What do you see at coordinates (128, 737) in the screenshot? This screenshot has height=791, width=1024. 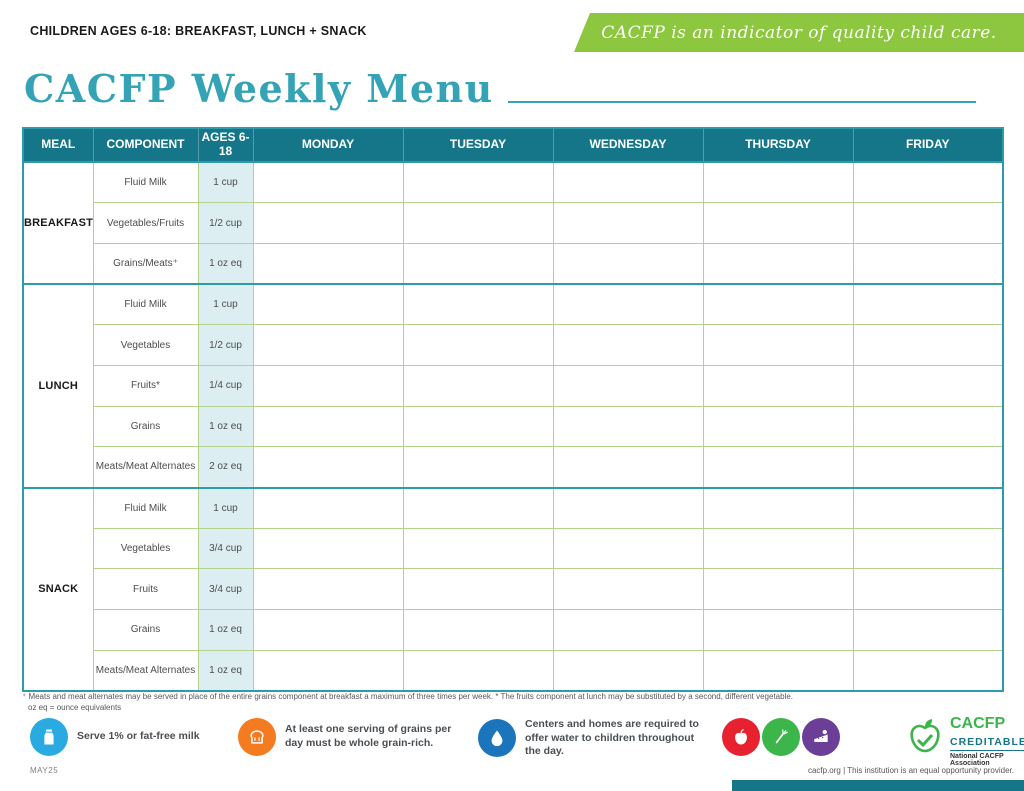 I see `legend-milk: Serve 1% or fat-free milk` at bounding box center [128, 737].